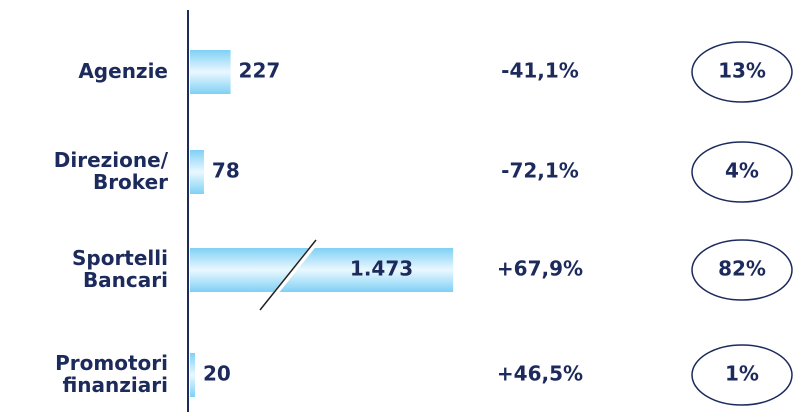 The image size is (796, 420). What do you see at coordinates (130, 182) in the screenshot?
I see `category-line: Broker` at bounding box center [130, 182].